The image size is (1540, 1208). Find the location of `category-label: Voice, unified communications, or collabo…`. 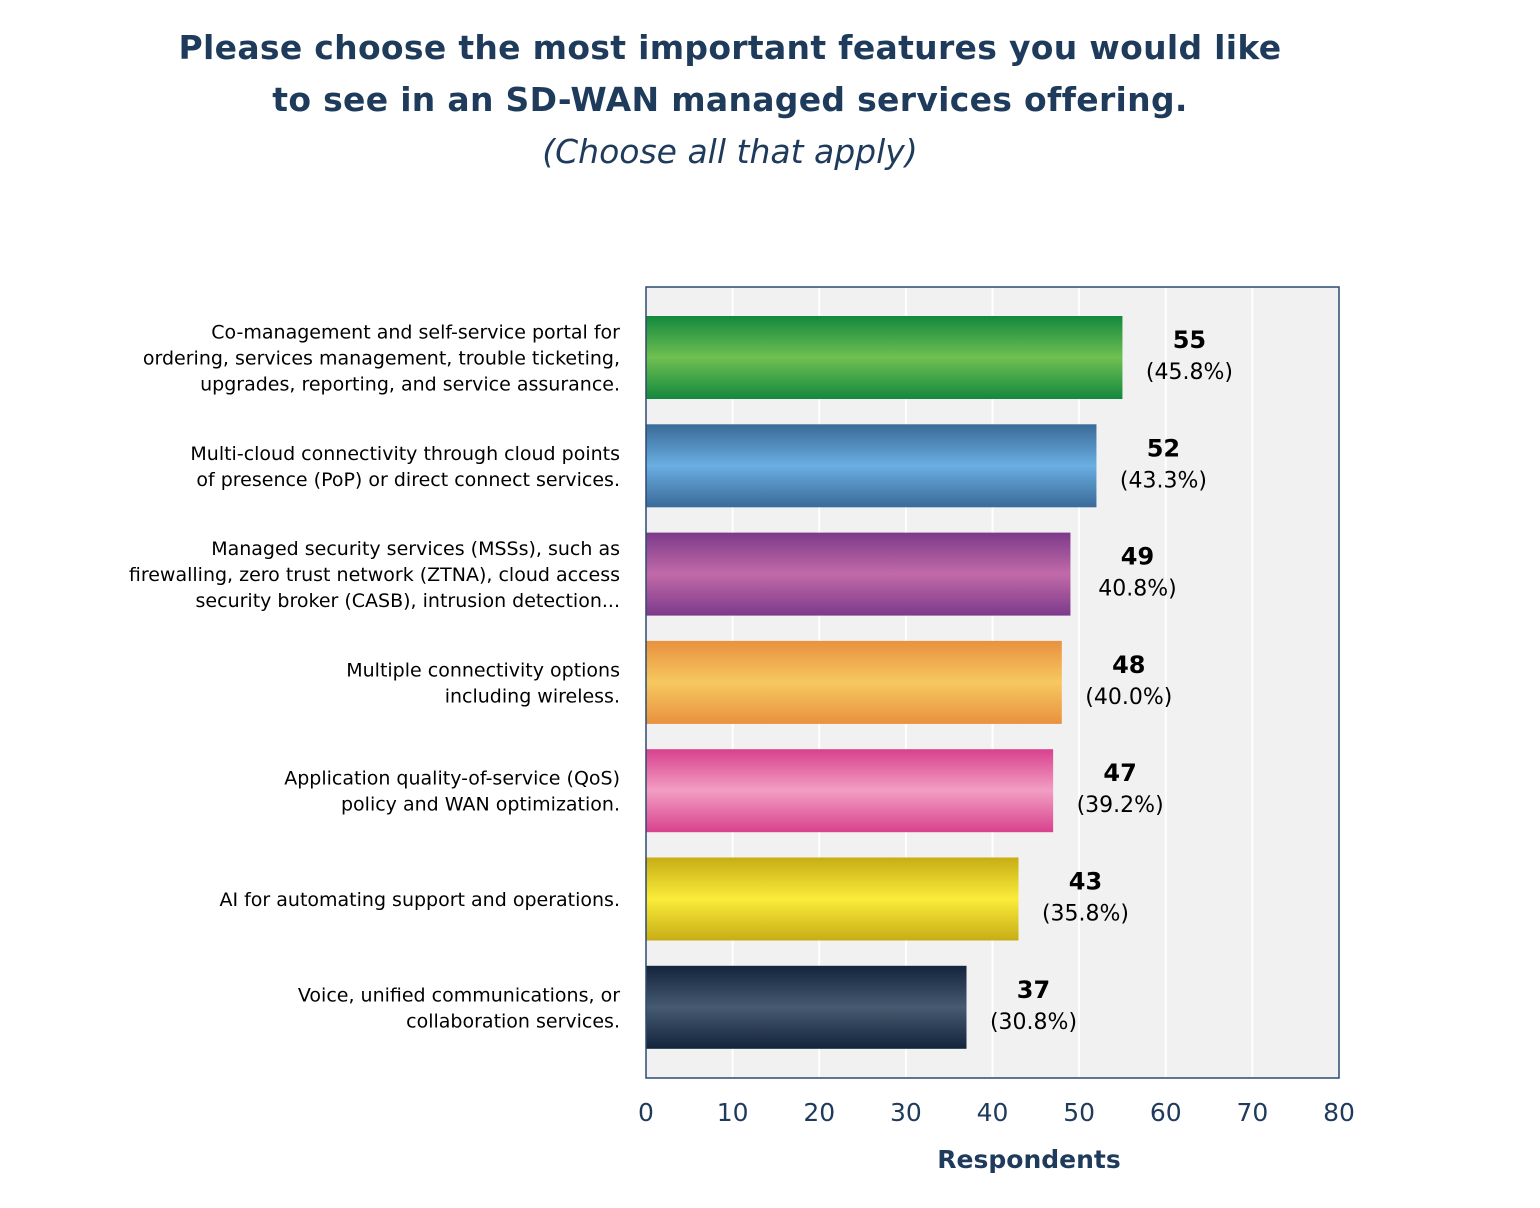

category-label: Voice, unified communications, or collabo… is located at coordinates (459, 1008).